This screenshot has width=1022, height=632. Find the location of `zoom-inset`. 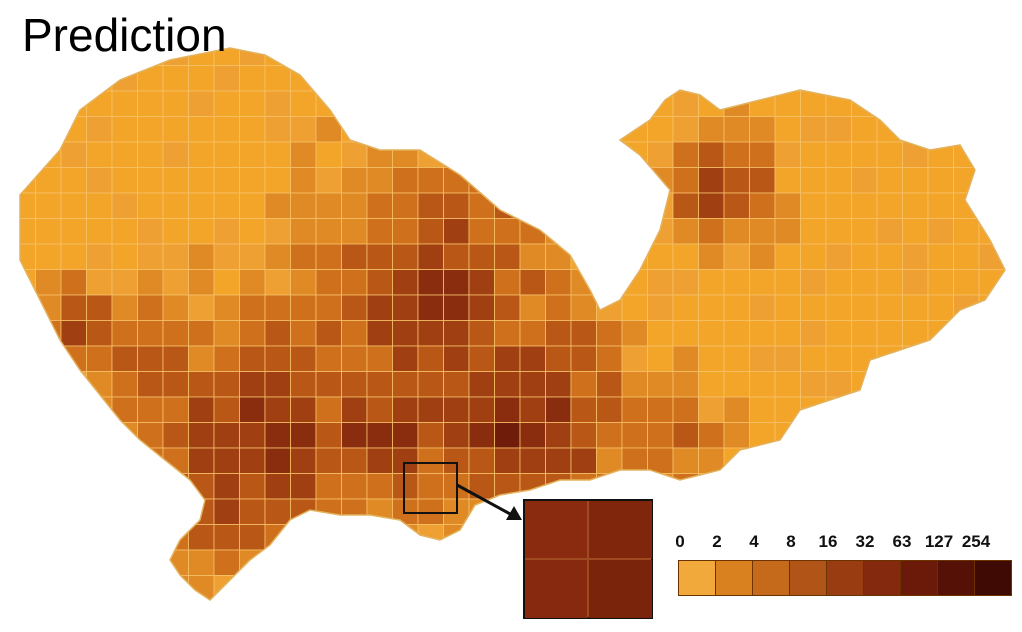

zoom-inset is located at coordinates (588, 559).